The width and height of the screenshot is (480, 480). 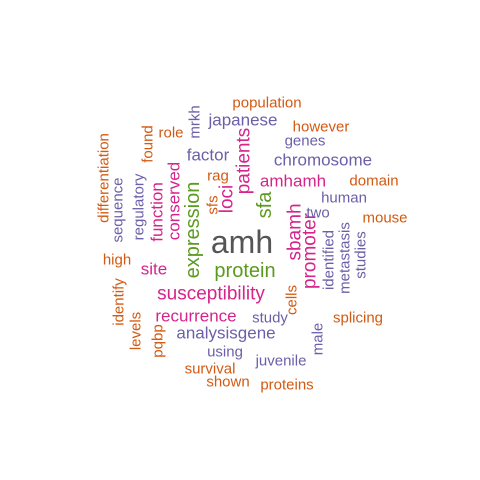 I want to click on word-proteins: proteins, so click(x=287, y=385).